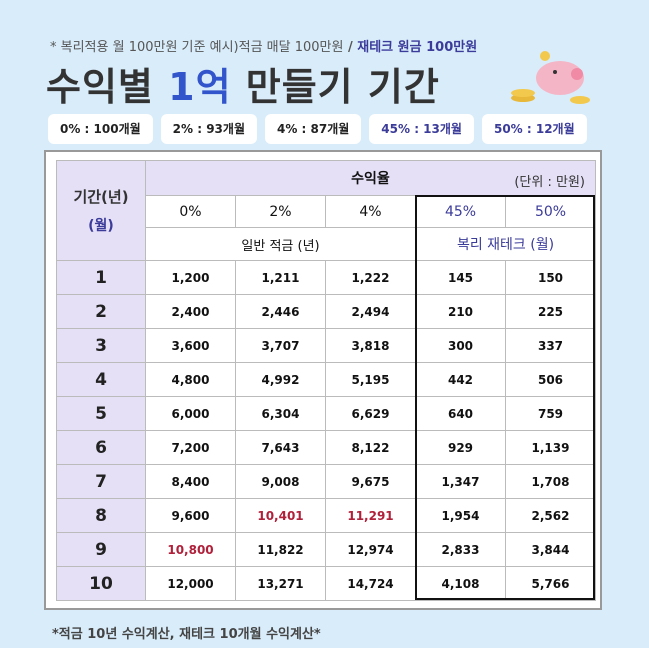  Describe the element at coordinates (280, 211) in the screenshot. I see `column-header: 2%` at that location.